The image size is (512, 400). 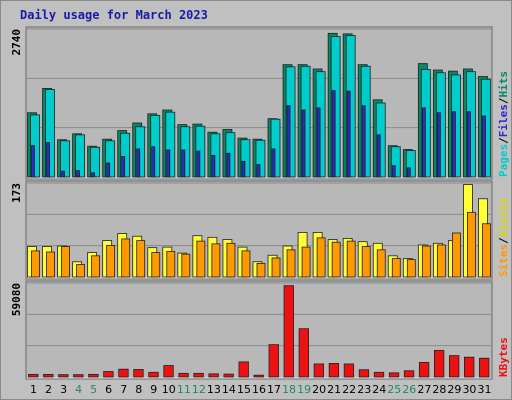 What do you see at coordinates (304, 389) in the screenshot?
I see `day-label: 19` at bounding box center [304, 389].